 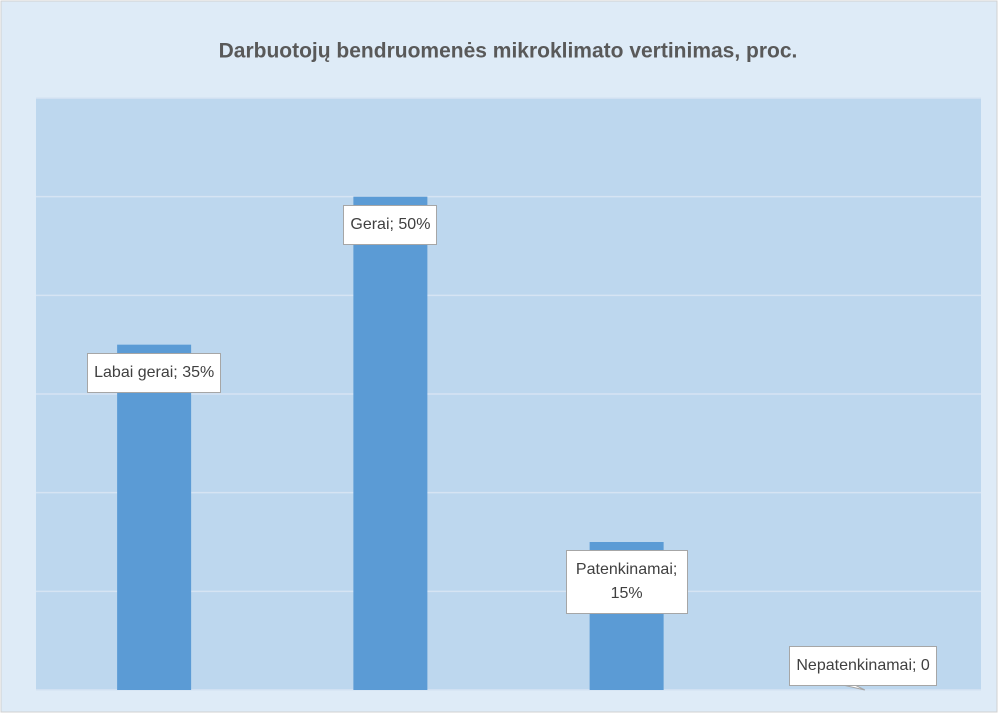 What do you see at coordinates (863, 666) in the screenshot?
I see `data-label: Nepatenkinamai; 0` at bounding box center [863, 666].